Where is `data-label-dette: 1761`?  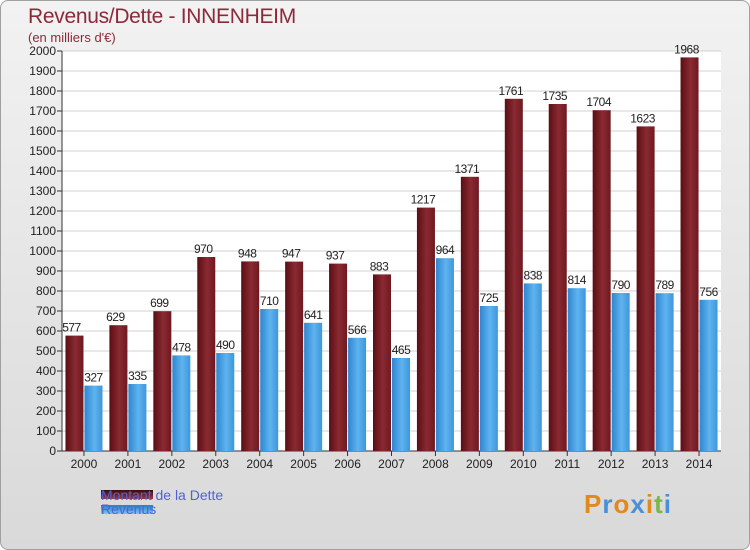
data-label-dette: 1761 is located at coordinates (511, 91).